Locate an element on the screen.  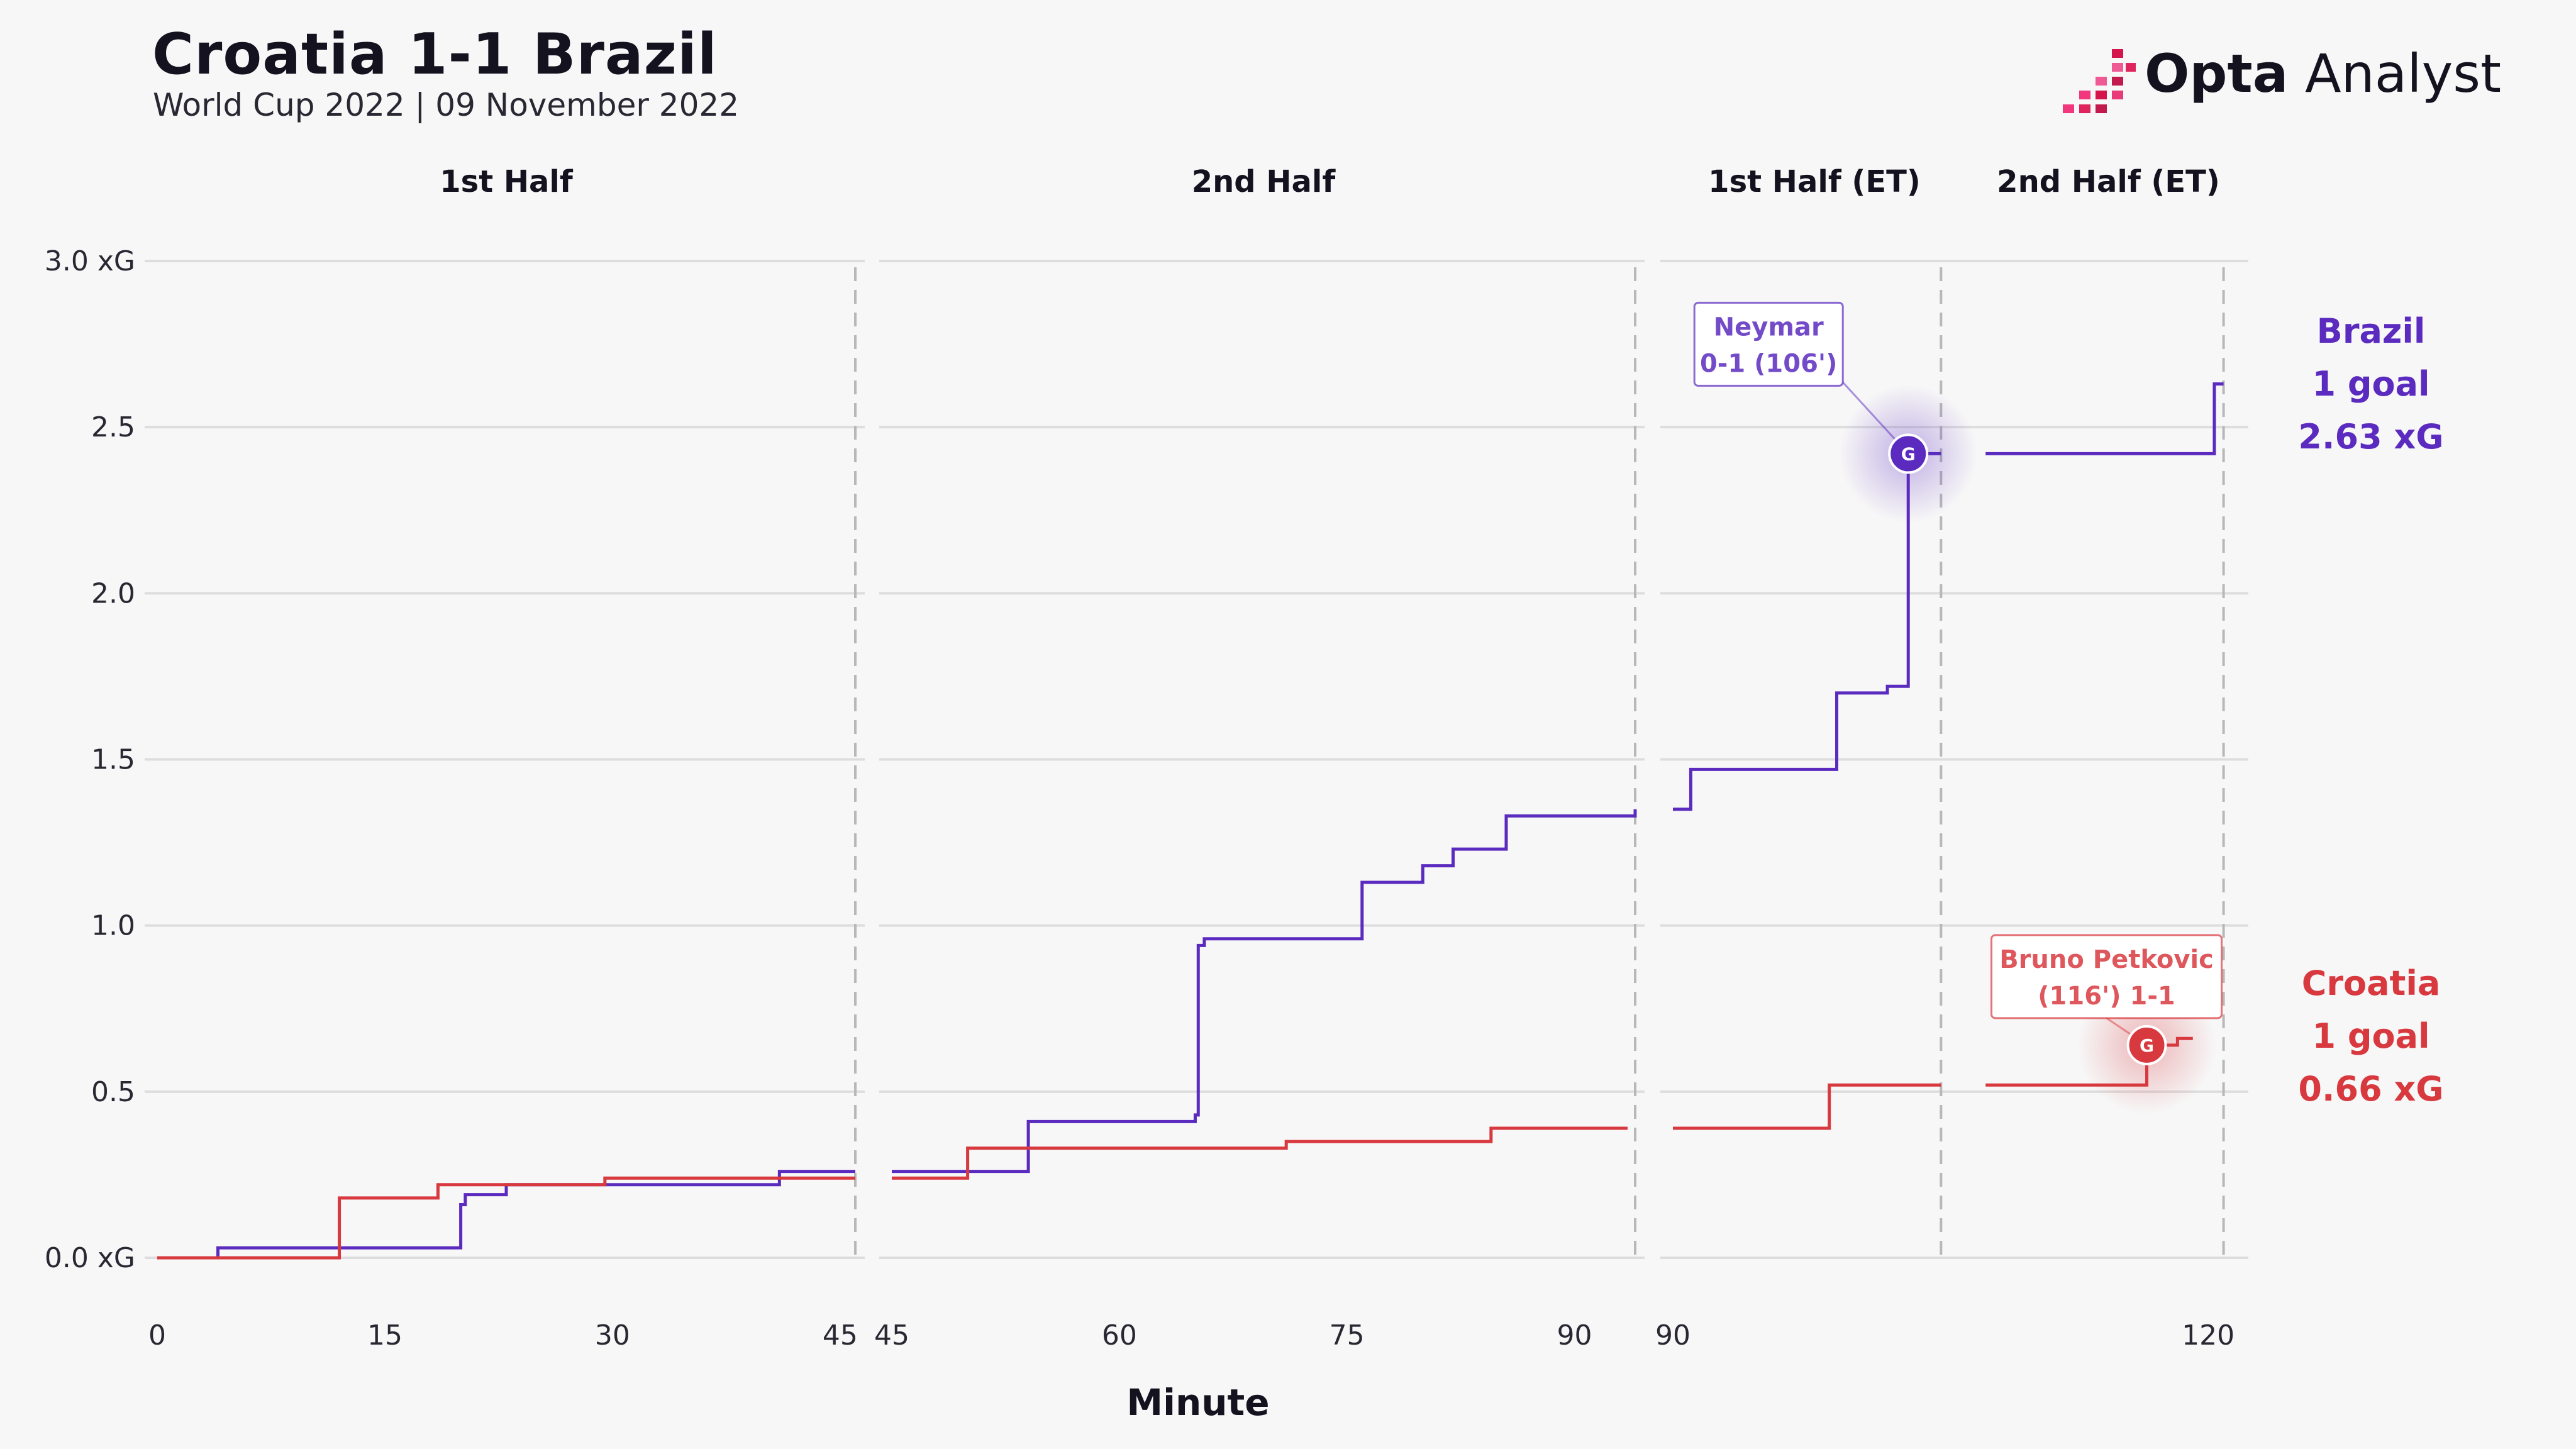
logo-brand: Opta is located at coordinates (2217, 73).